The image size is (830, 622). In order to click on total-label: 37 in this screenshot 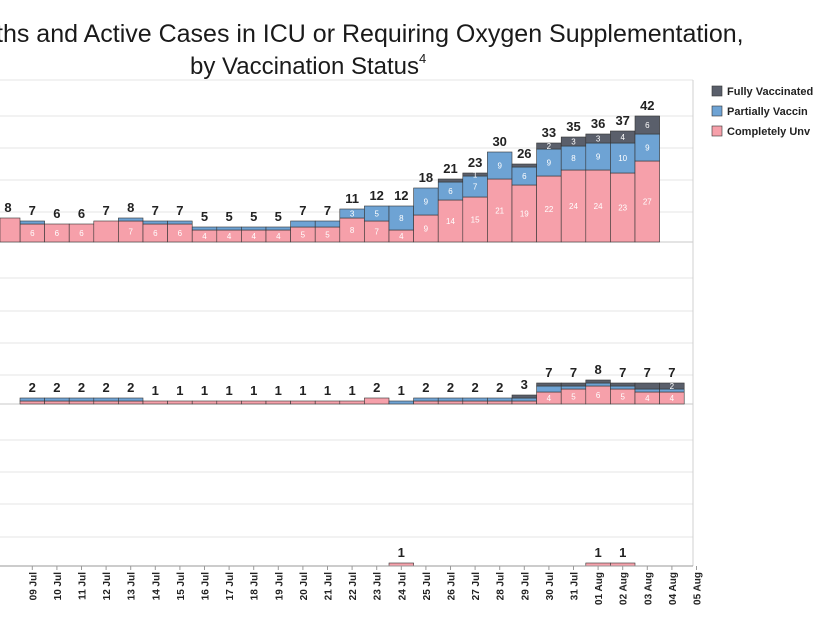, I will do `click(622, 120)`.